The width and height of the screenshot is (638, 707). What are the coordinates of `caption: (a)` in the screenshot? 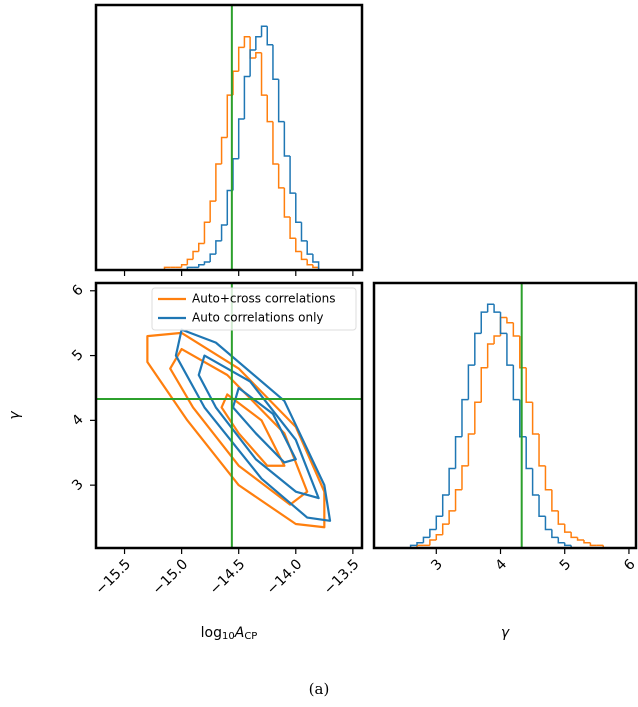 It's located at (319, 689).